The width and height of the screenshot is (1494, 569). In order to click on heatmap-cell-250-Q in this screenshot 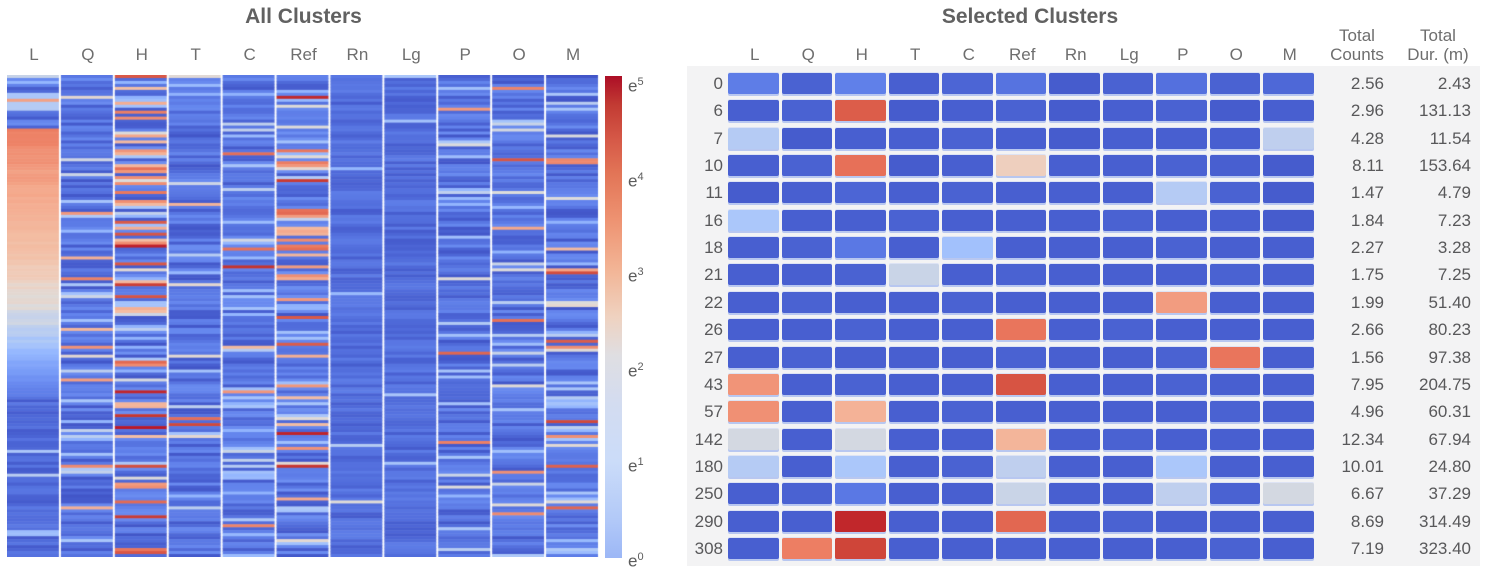, I will do `click(806, 494)`.